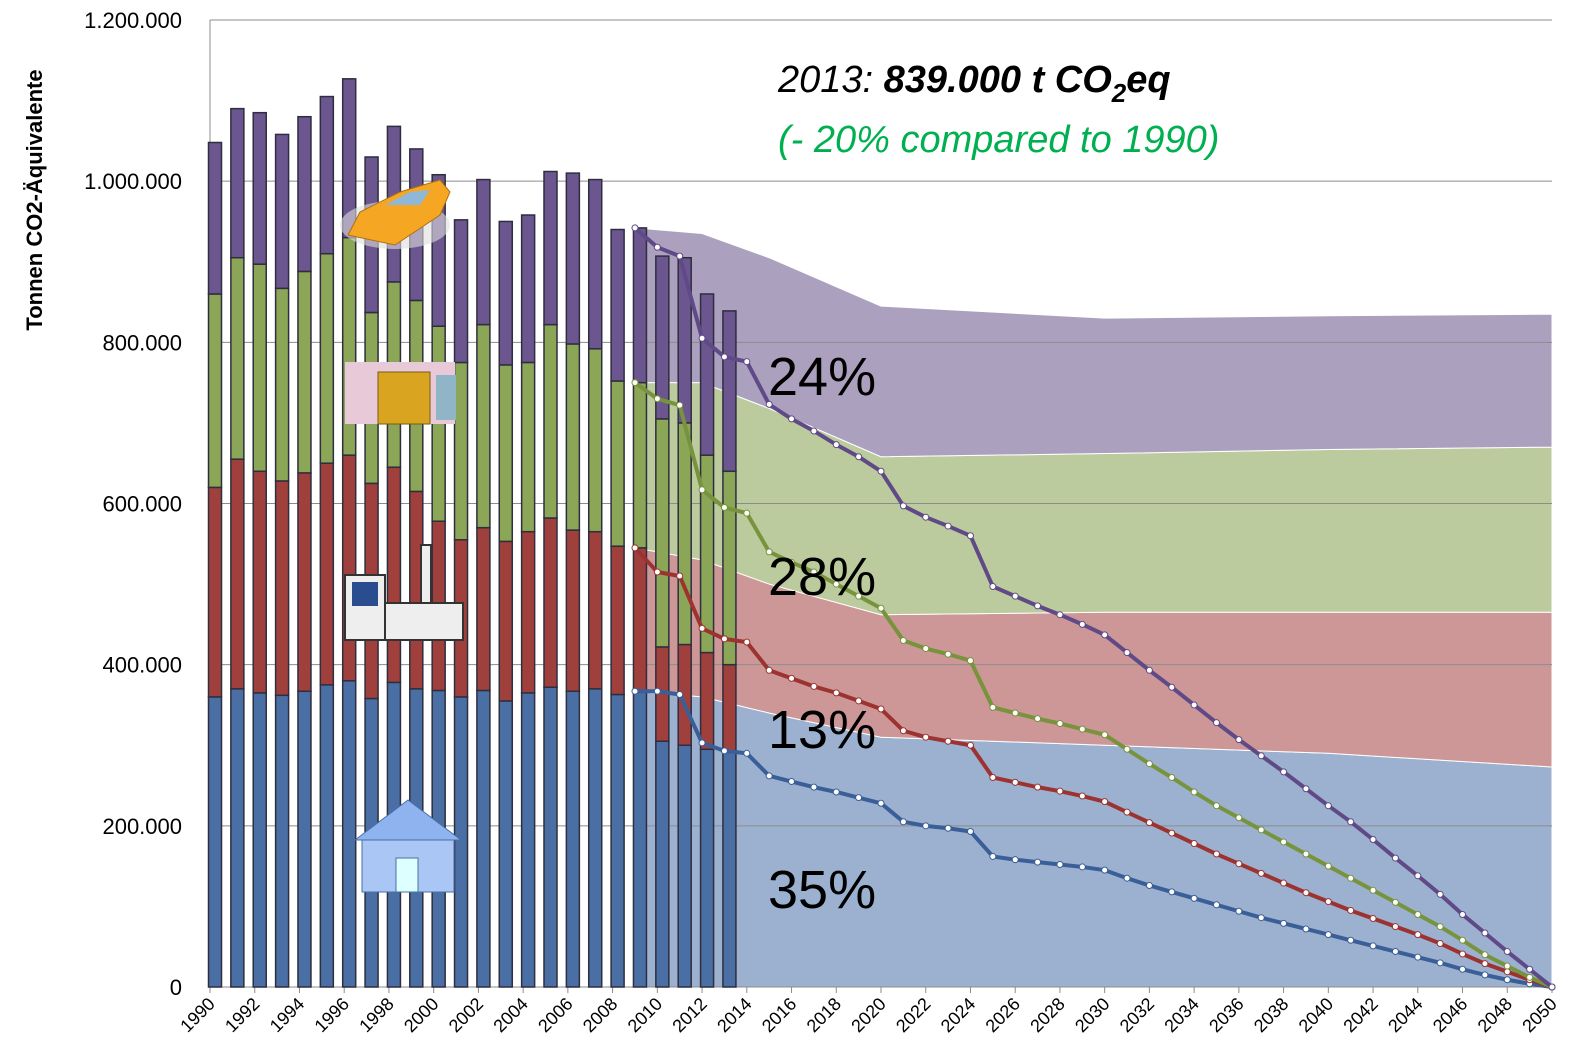 Image resolution: width=1570 pixels, height=1056 pixels. Describe the element at coordinates (142, 665) in the screenshot. I see `y-tick-label: 400.000` at that location.